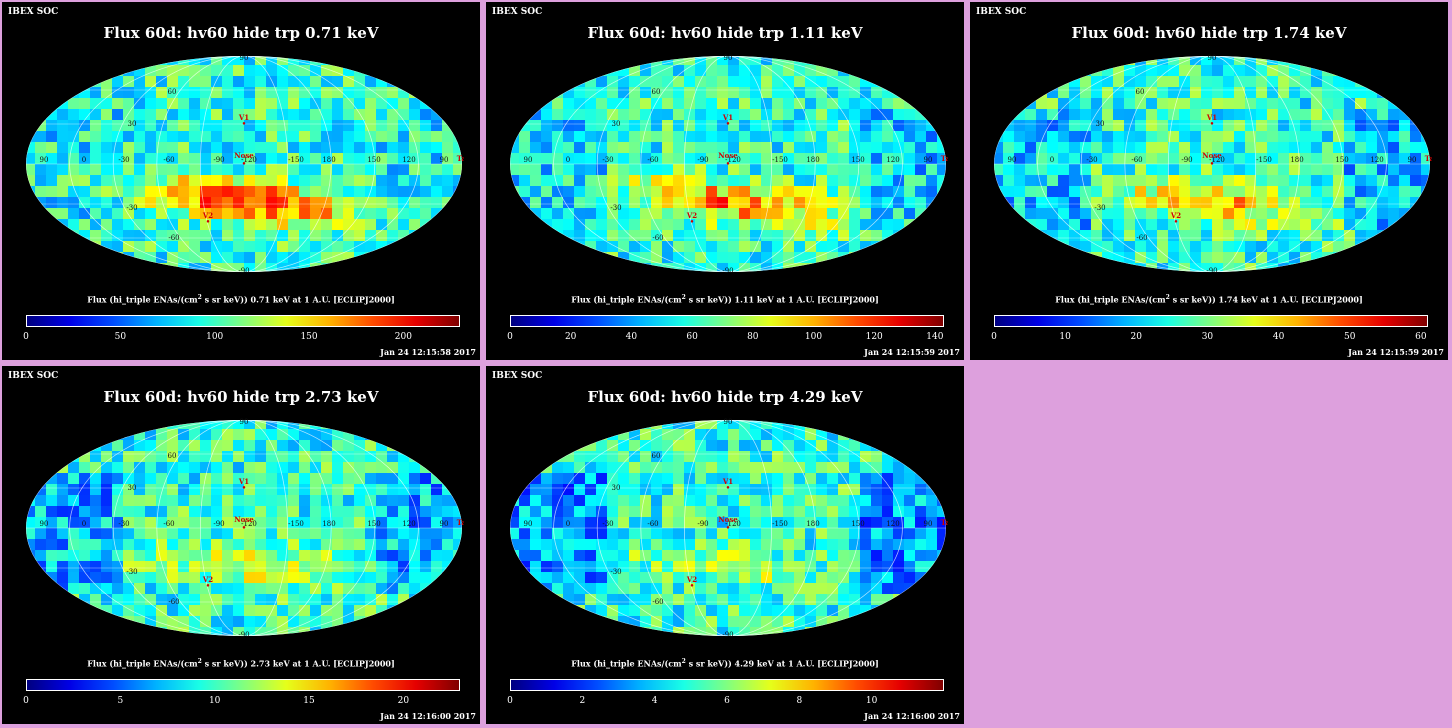 This screenshot has width=1452, height=728. Describe the element at coordinates (582, 701) in the screenshot. I see `colorbar-tick-label: 2` at that location.